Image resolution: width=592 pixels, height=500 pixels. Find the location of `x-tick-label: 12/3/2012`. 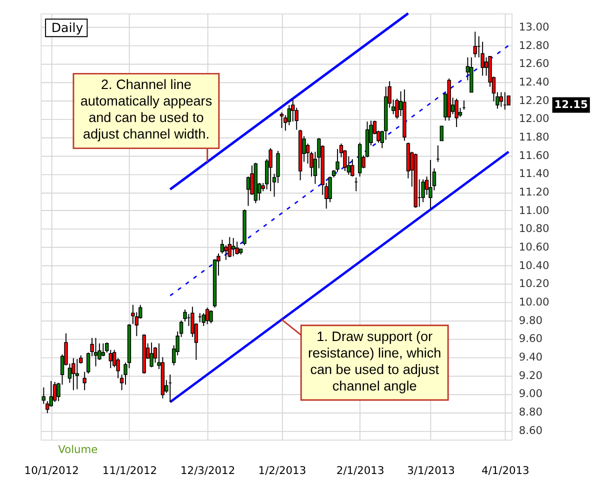

x-tick-label: 12/3/2012 is located at coordinates (208, 471).